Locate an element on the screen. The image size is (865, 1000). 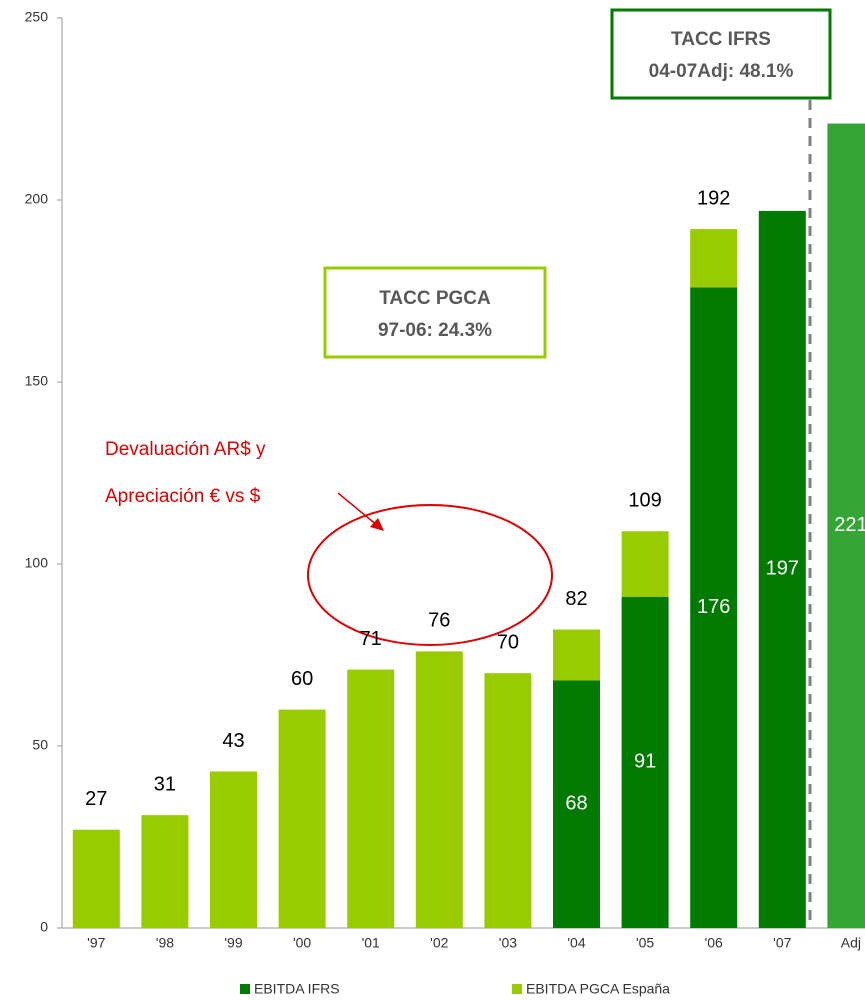
total-label: 109 is located at coordinates (644, 501).